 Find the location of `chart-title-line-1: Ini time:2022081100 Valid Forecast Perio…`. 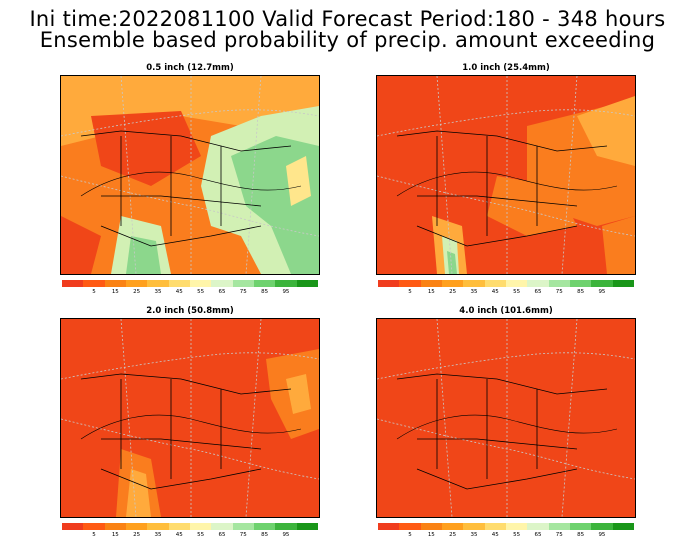

chart-title-line-1: Ini time:2022081100 Valid Forecast Perio… is located at coordinates (347, 19).